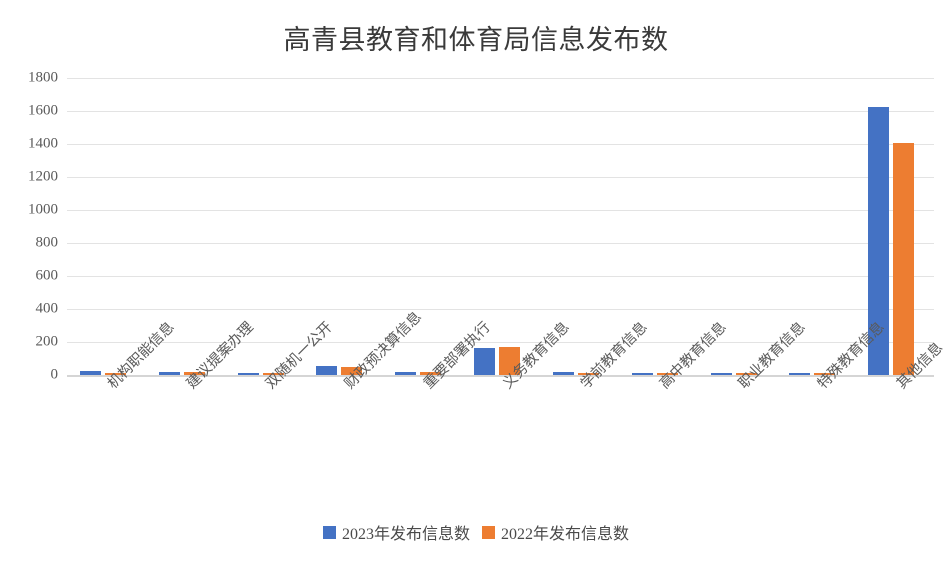  Describe the element at coordinates (476, 532) in the screenshot. I see `chart-legend: 2023年发布信息数 2022年发布信息数` at that location.